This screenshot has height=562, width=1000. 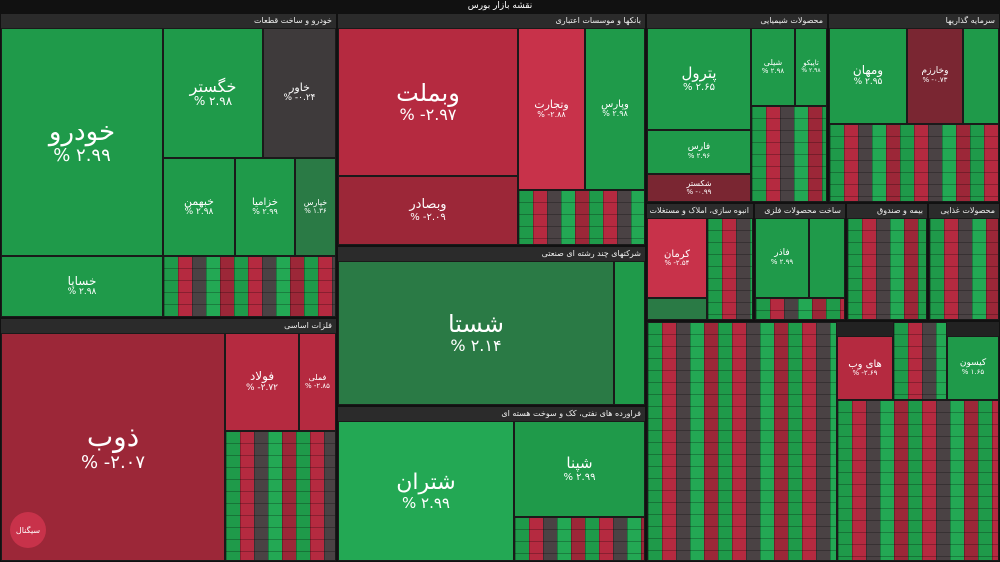 I want to click on sector-title: ساخت محصولات فلزی, so click(x=800, y=211).